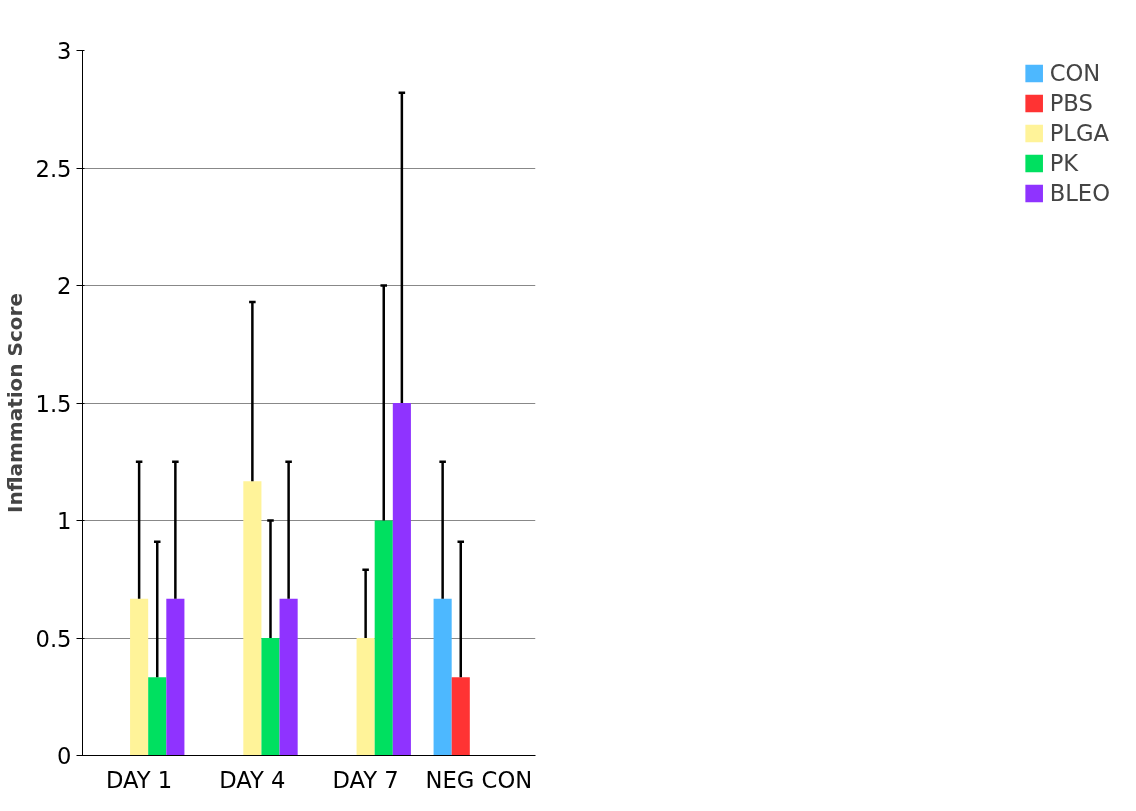  I want to click on legend-label: PBS, so click(1071, 103).